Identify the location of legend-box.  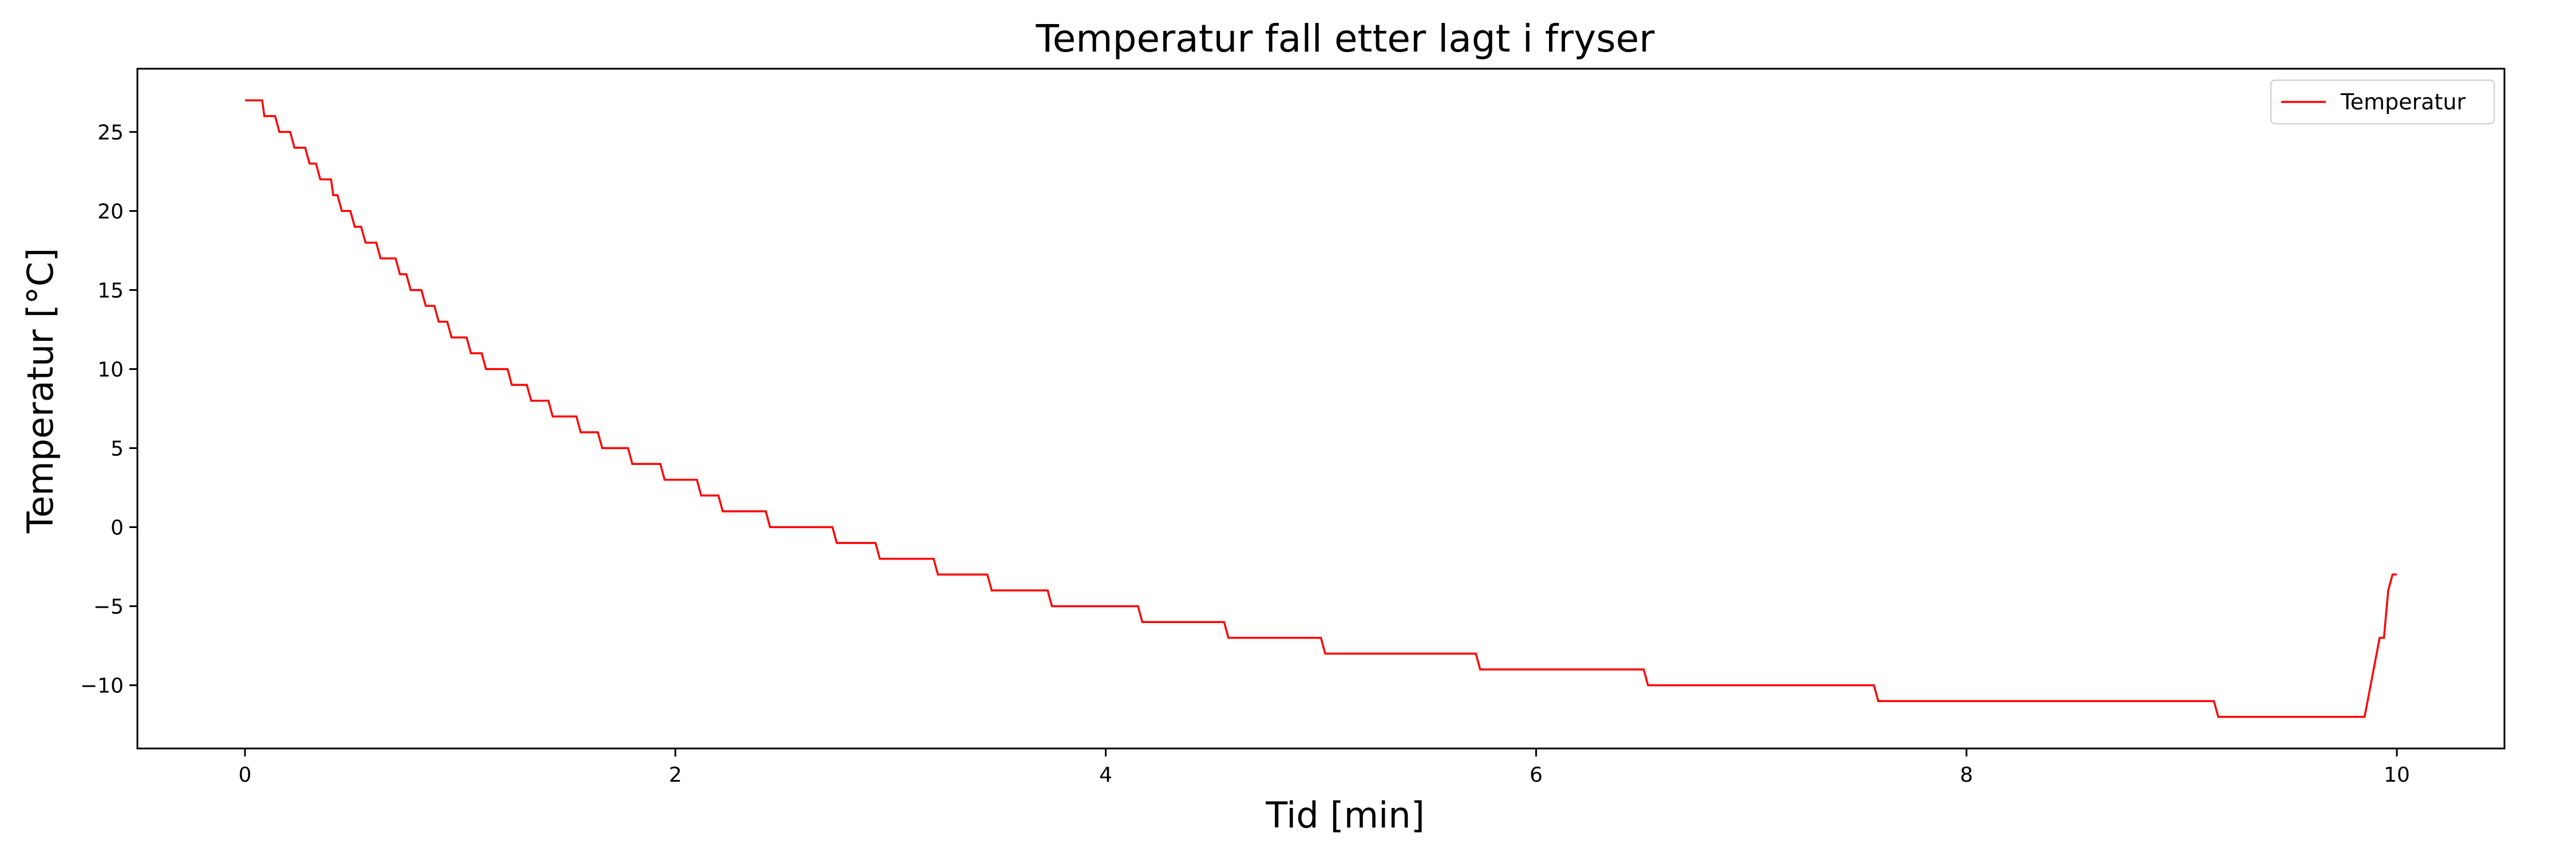
(2382, 102).